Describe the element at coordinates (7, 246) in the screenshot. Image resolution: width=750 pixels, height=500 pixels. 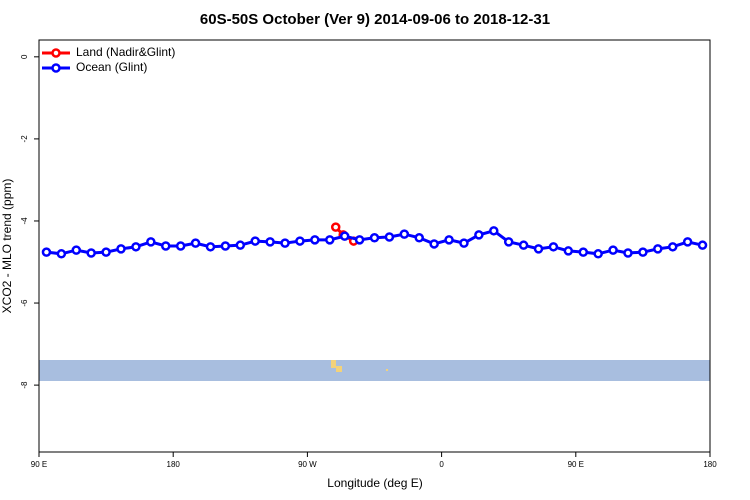
I see `y-axis-label: XCO2 - MLO trend (ppm)` at that location.